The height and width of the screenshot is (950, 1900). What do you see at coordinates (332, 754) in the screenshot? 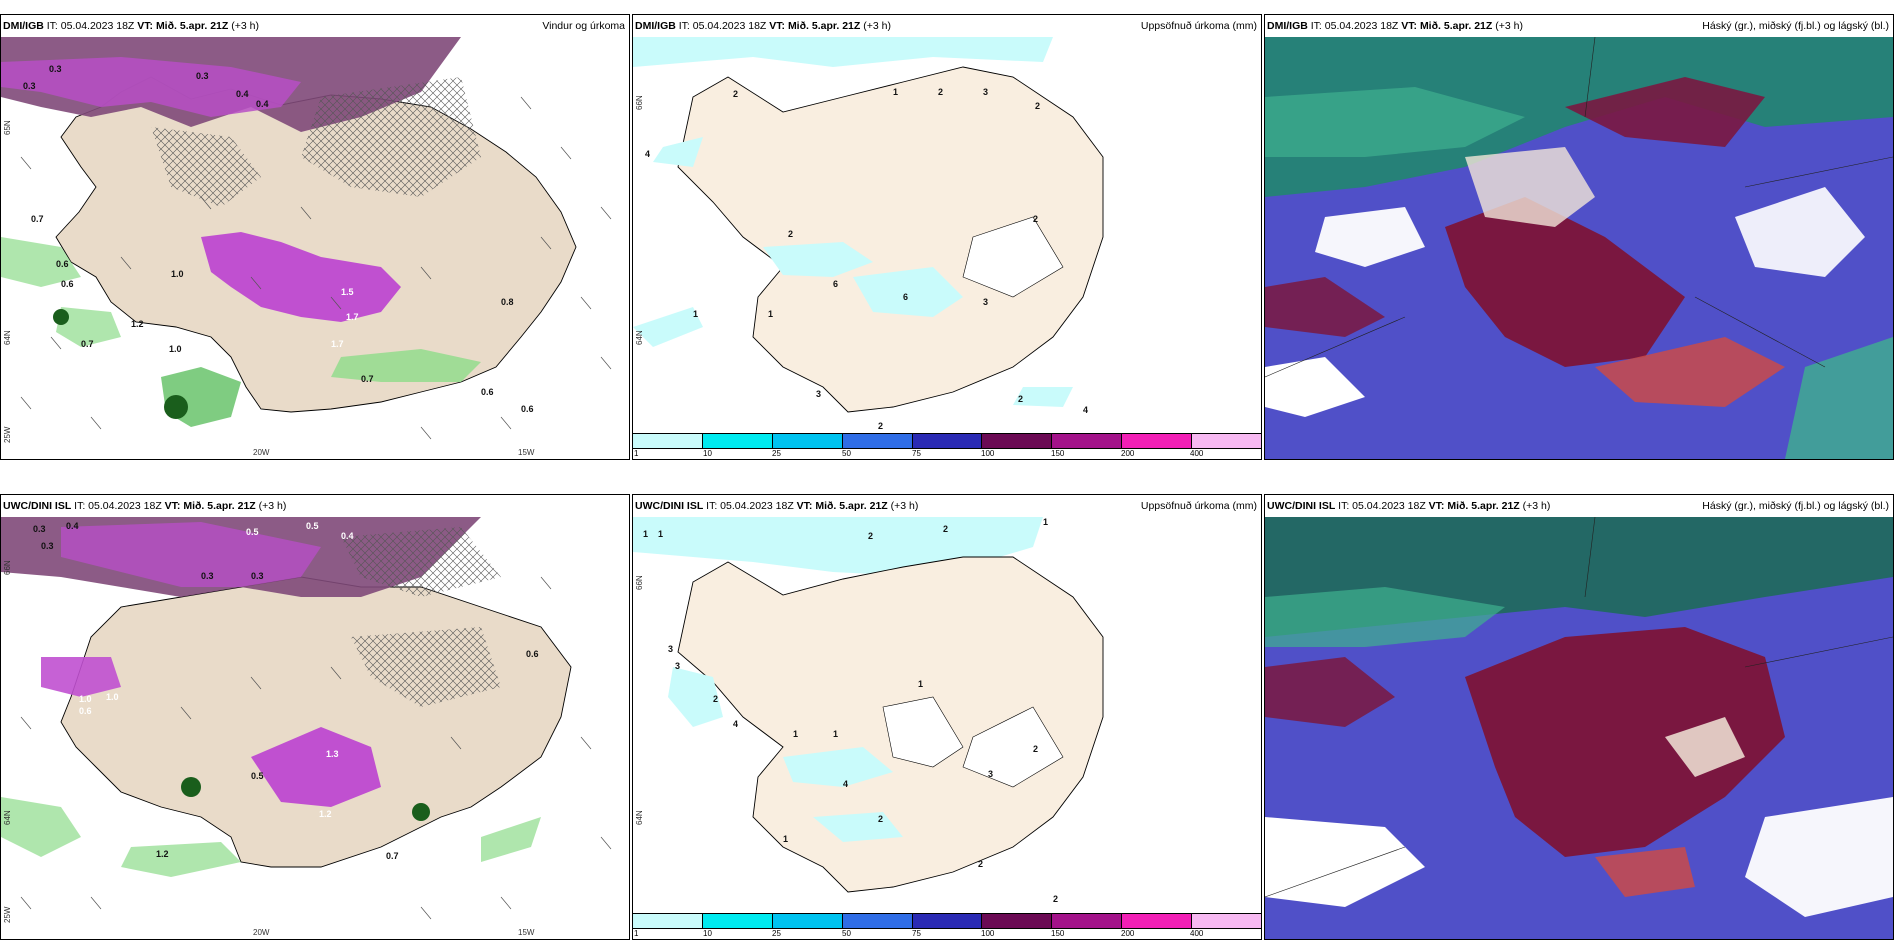
I see `value-label: 1.3` at bounding box center [332, 754].